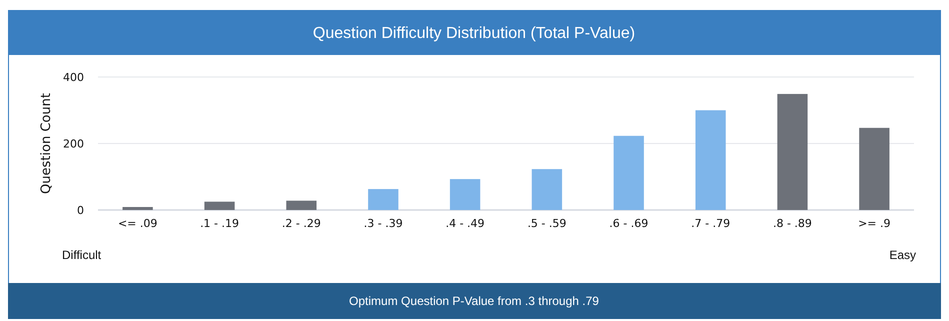 The height and width of the screenshot is (321, 949). Describe the element at coordinates (46, 143) in the screenshot. I see `y-axis-title: Question Count` at that location.